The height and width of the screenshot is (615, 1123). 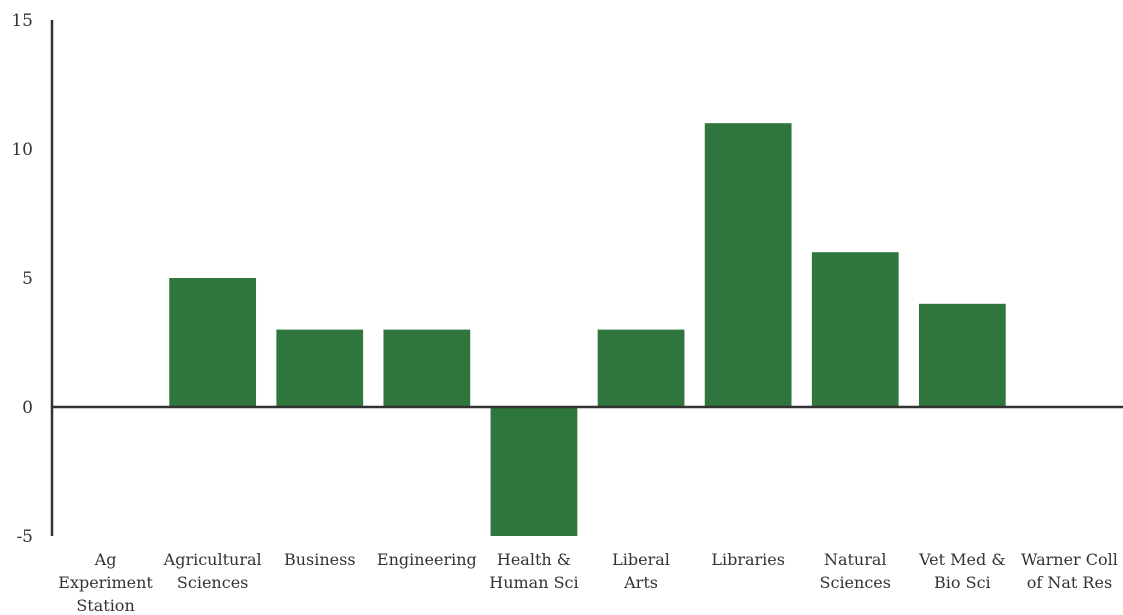 I want to click on category-label: Libraries, so click(x=748, y=559).